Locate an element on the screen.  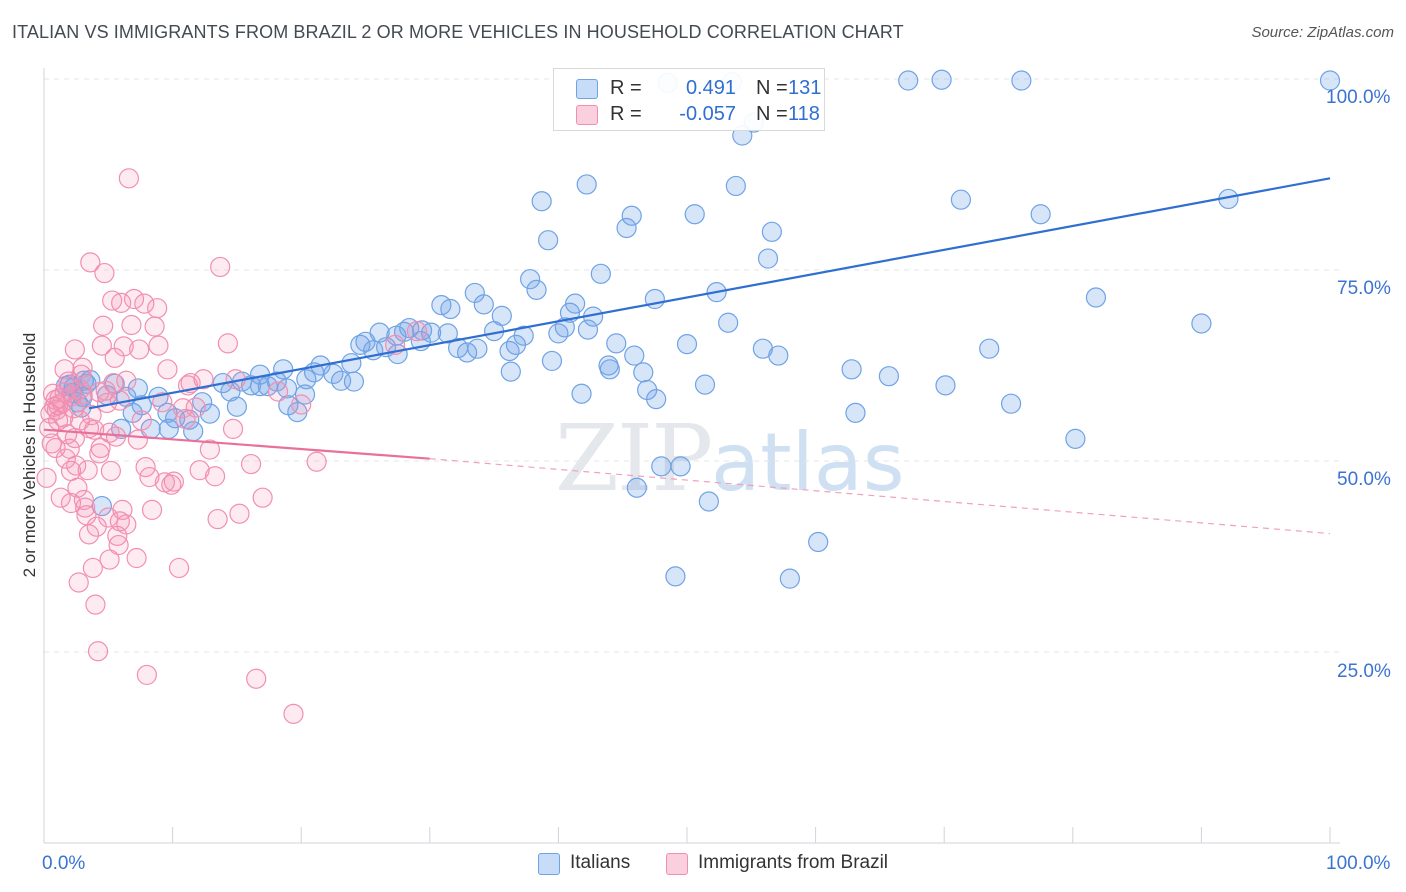
watermark: ZIPatlas is located at coordinates (730, 458).